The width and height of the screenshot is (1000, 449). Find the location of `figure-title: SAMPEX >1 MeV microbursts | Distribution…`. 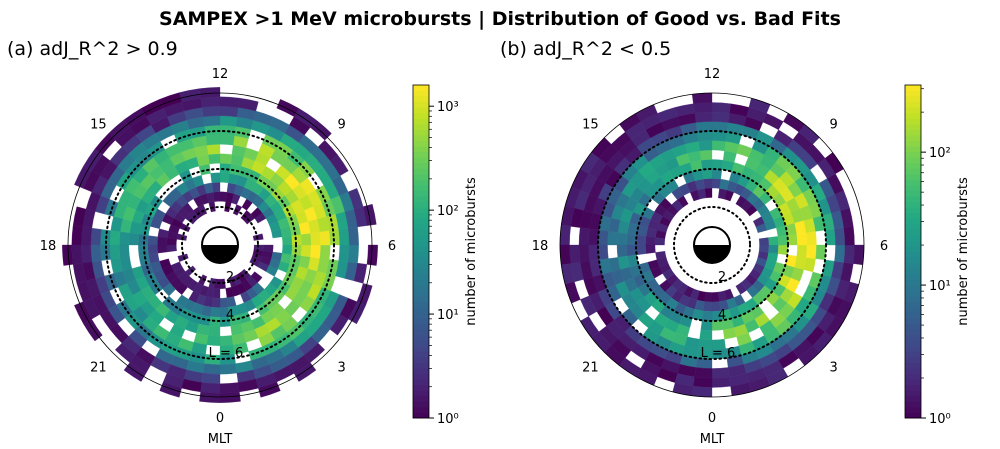

figure-title: SAMPEX >1 MeV microbursts | Distribution… is located at coordinates (500, 19).